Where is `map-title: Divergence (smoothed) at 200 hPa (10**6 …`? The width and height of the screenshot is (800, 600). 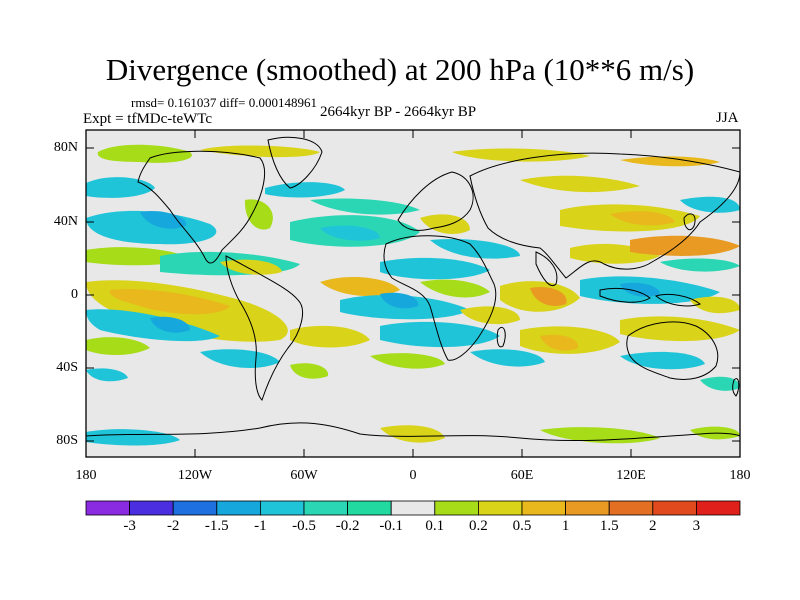
map-title: Divergence (smoothed) at 200 hPa (10**6 … is located at coordinates (400, 69).